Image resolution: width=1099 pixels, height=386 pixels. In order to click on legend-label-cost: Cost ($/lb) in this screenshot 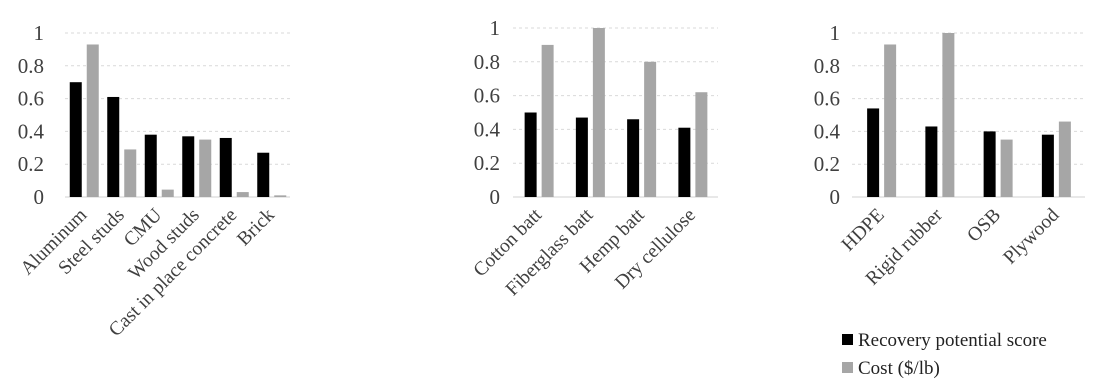, I will do `click(899, 368)`.